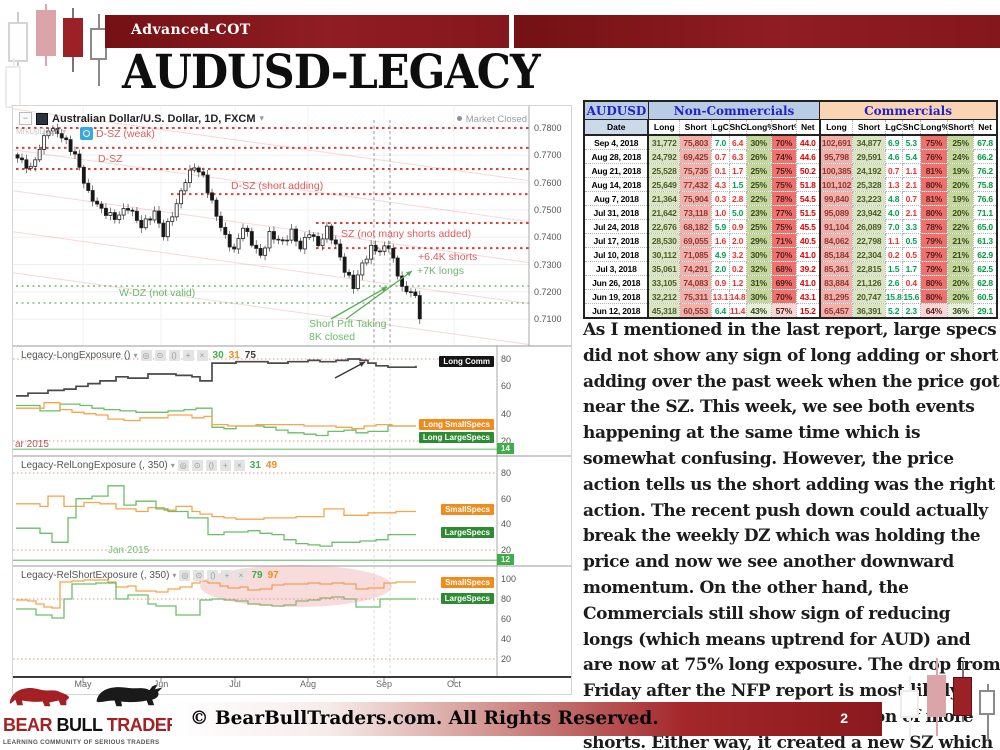  What do you see at coordinates (616, 127) in the screenshot?
I see `column-header: Date` at bounding box center [616, 127].